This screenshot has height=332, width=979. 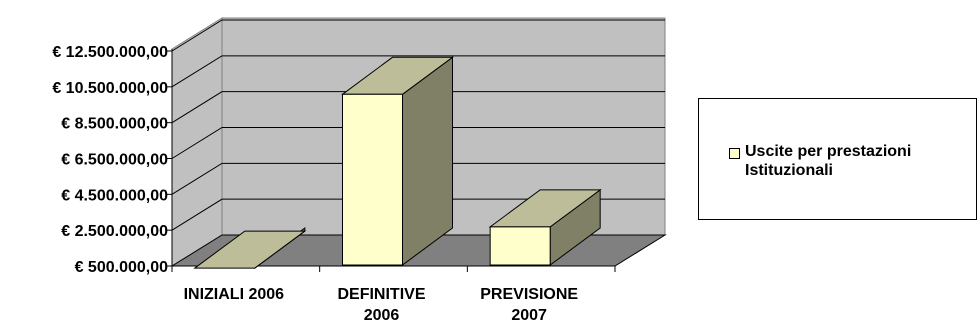 I want to click on side-wall, so click(x=197, y=142).